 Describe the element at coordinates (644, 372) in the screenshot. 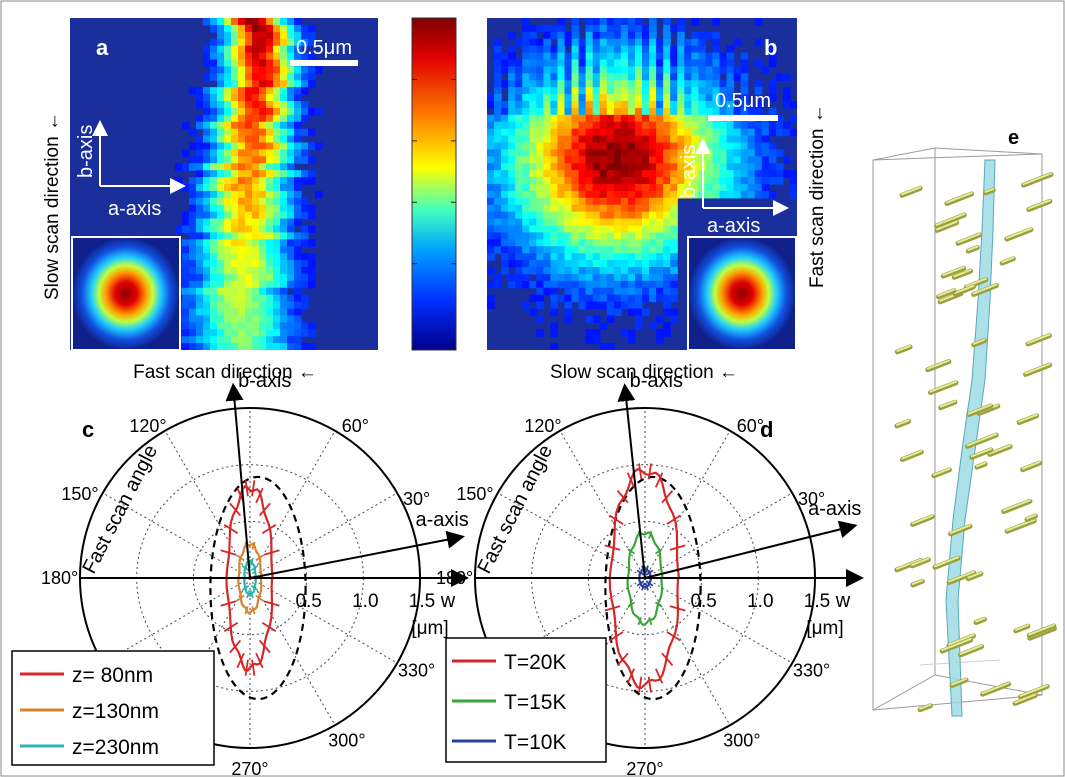

I see `panel-b-x-label: Slow scan direction ←` at that location.